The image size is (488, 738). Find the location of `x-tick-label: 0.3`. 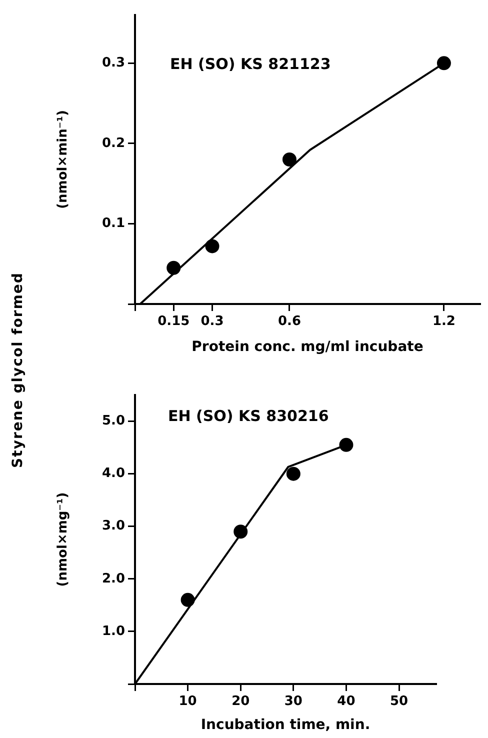

x-tick-label: 0.3 is located at coordinates (212, 322).